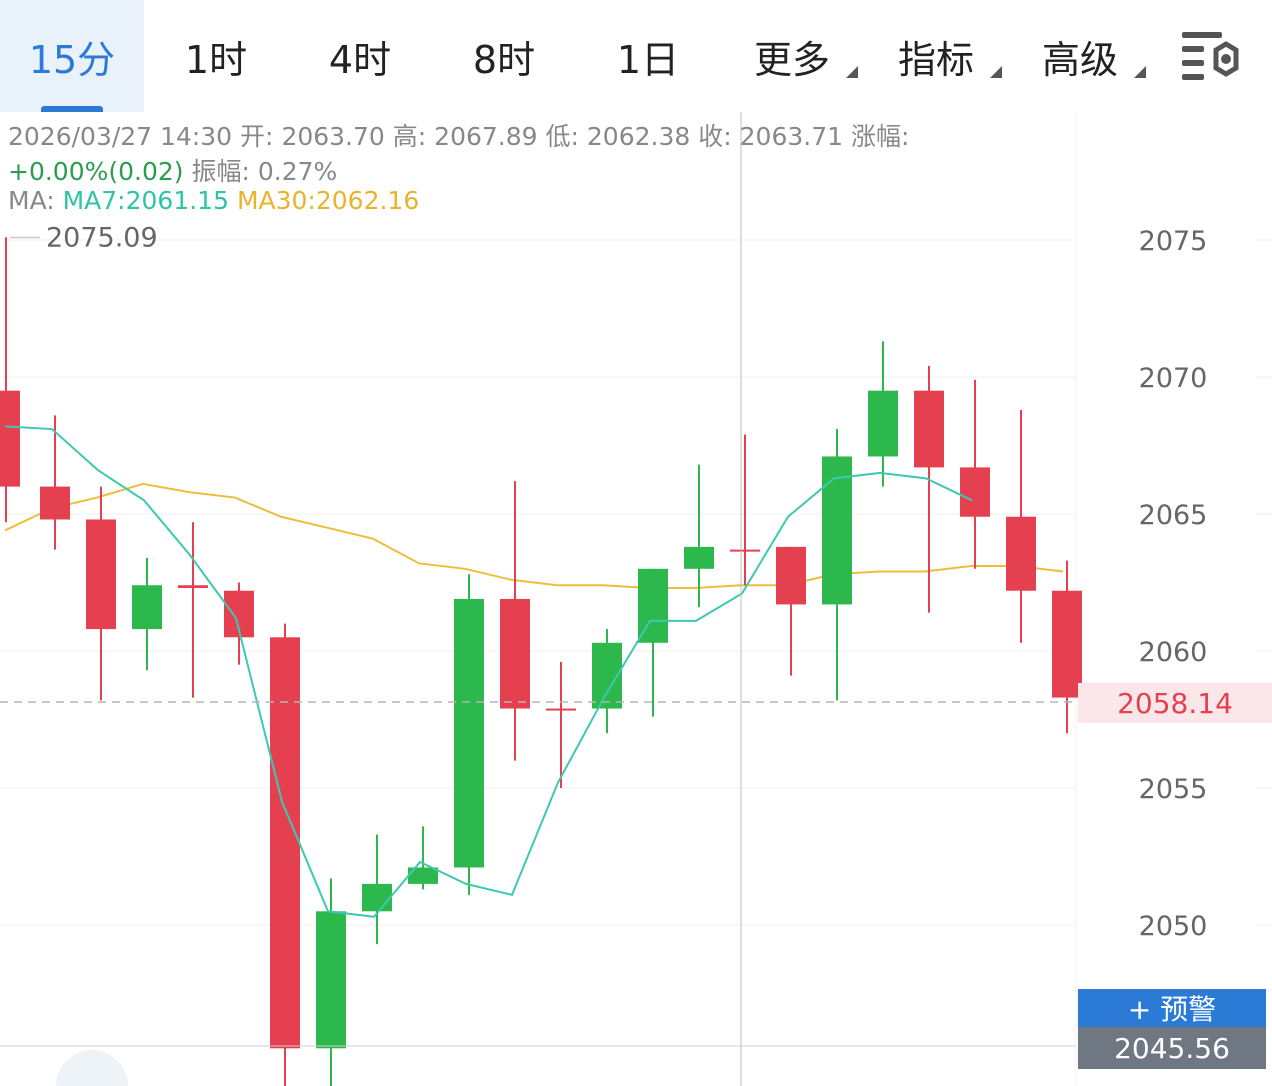 This screenshot has height=1086, width=1272. I want to click on amplitude-label: 振幅:, so click(220, 171).